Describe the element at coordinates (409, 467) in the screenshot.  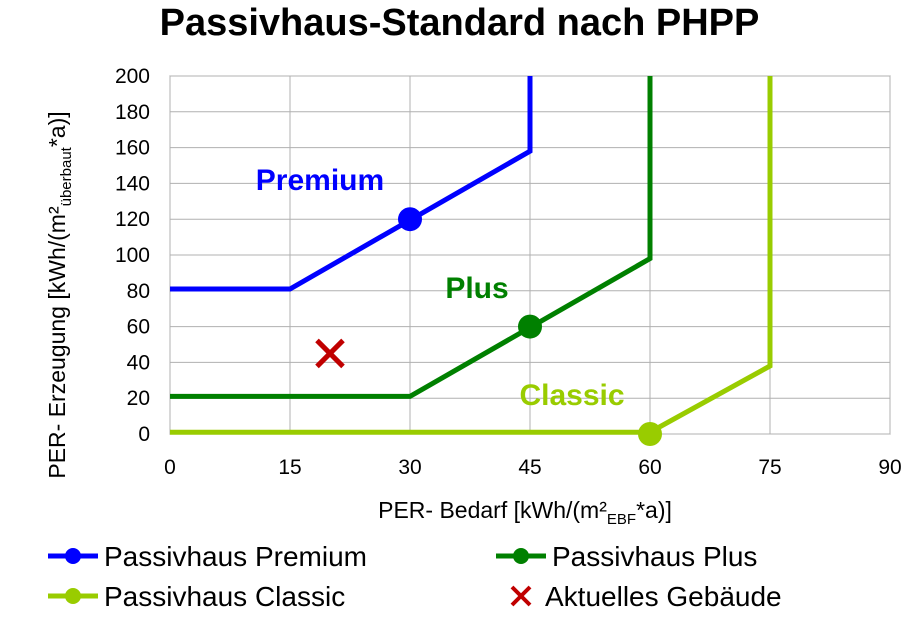
I see `x-tick-label: 30` at that location.